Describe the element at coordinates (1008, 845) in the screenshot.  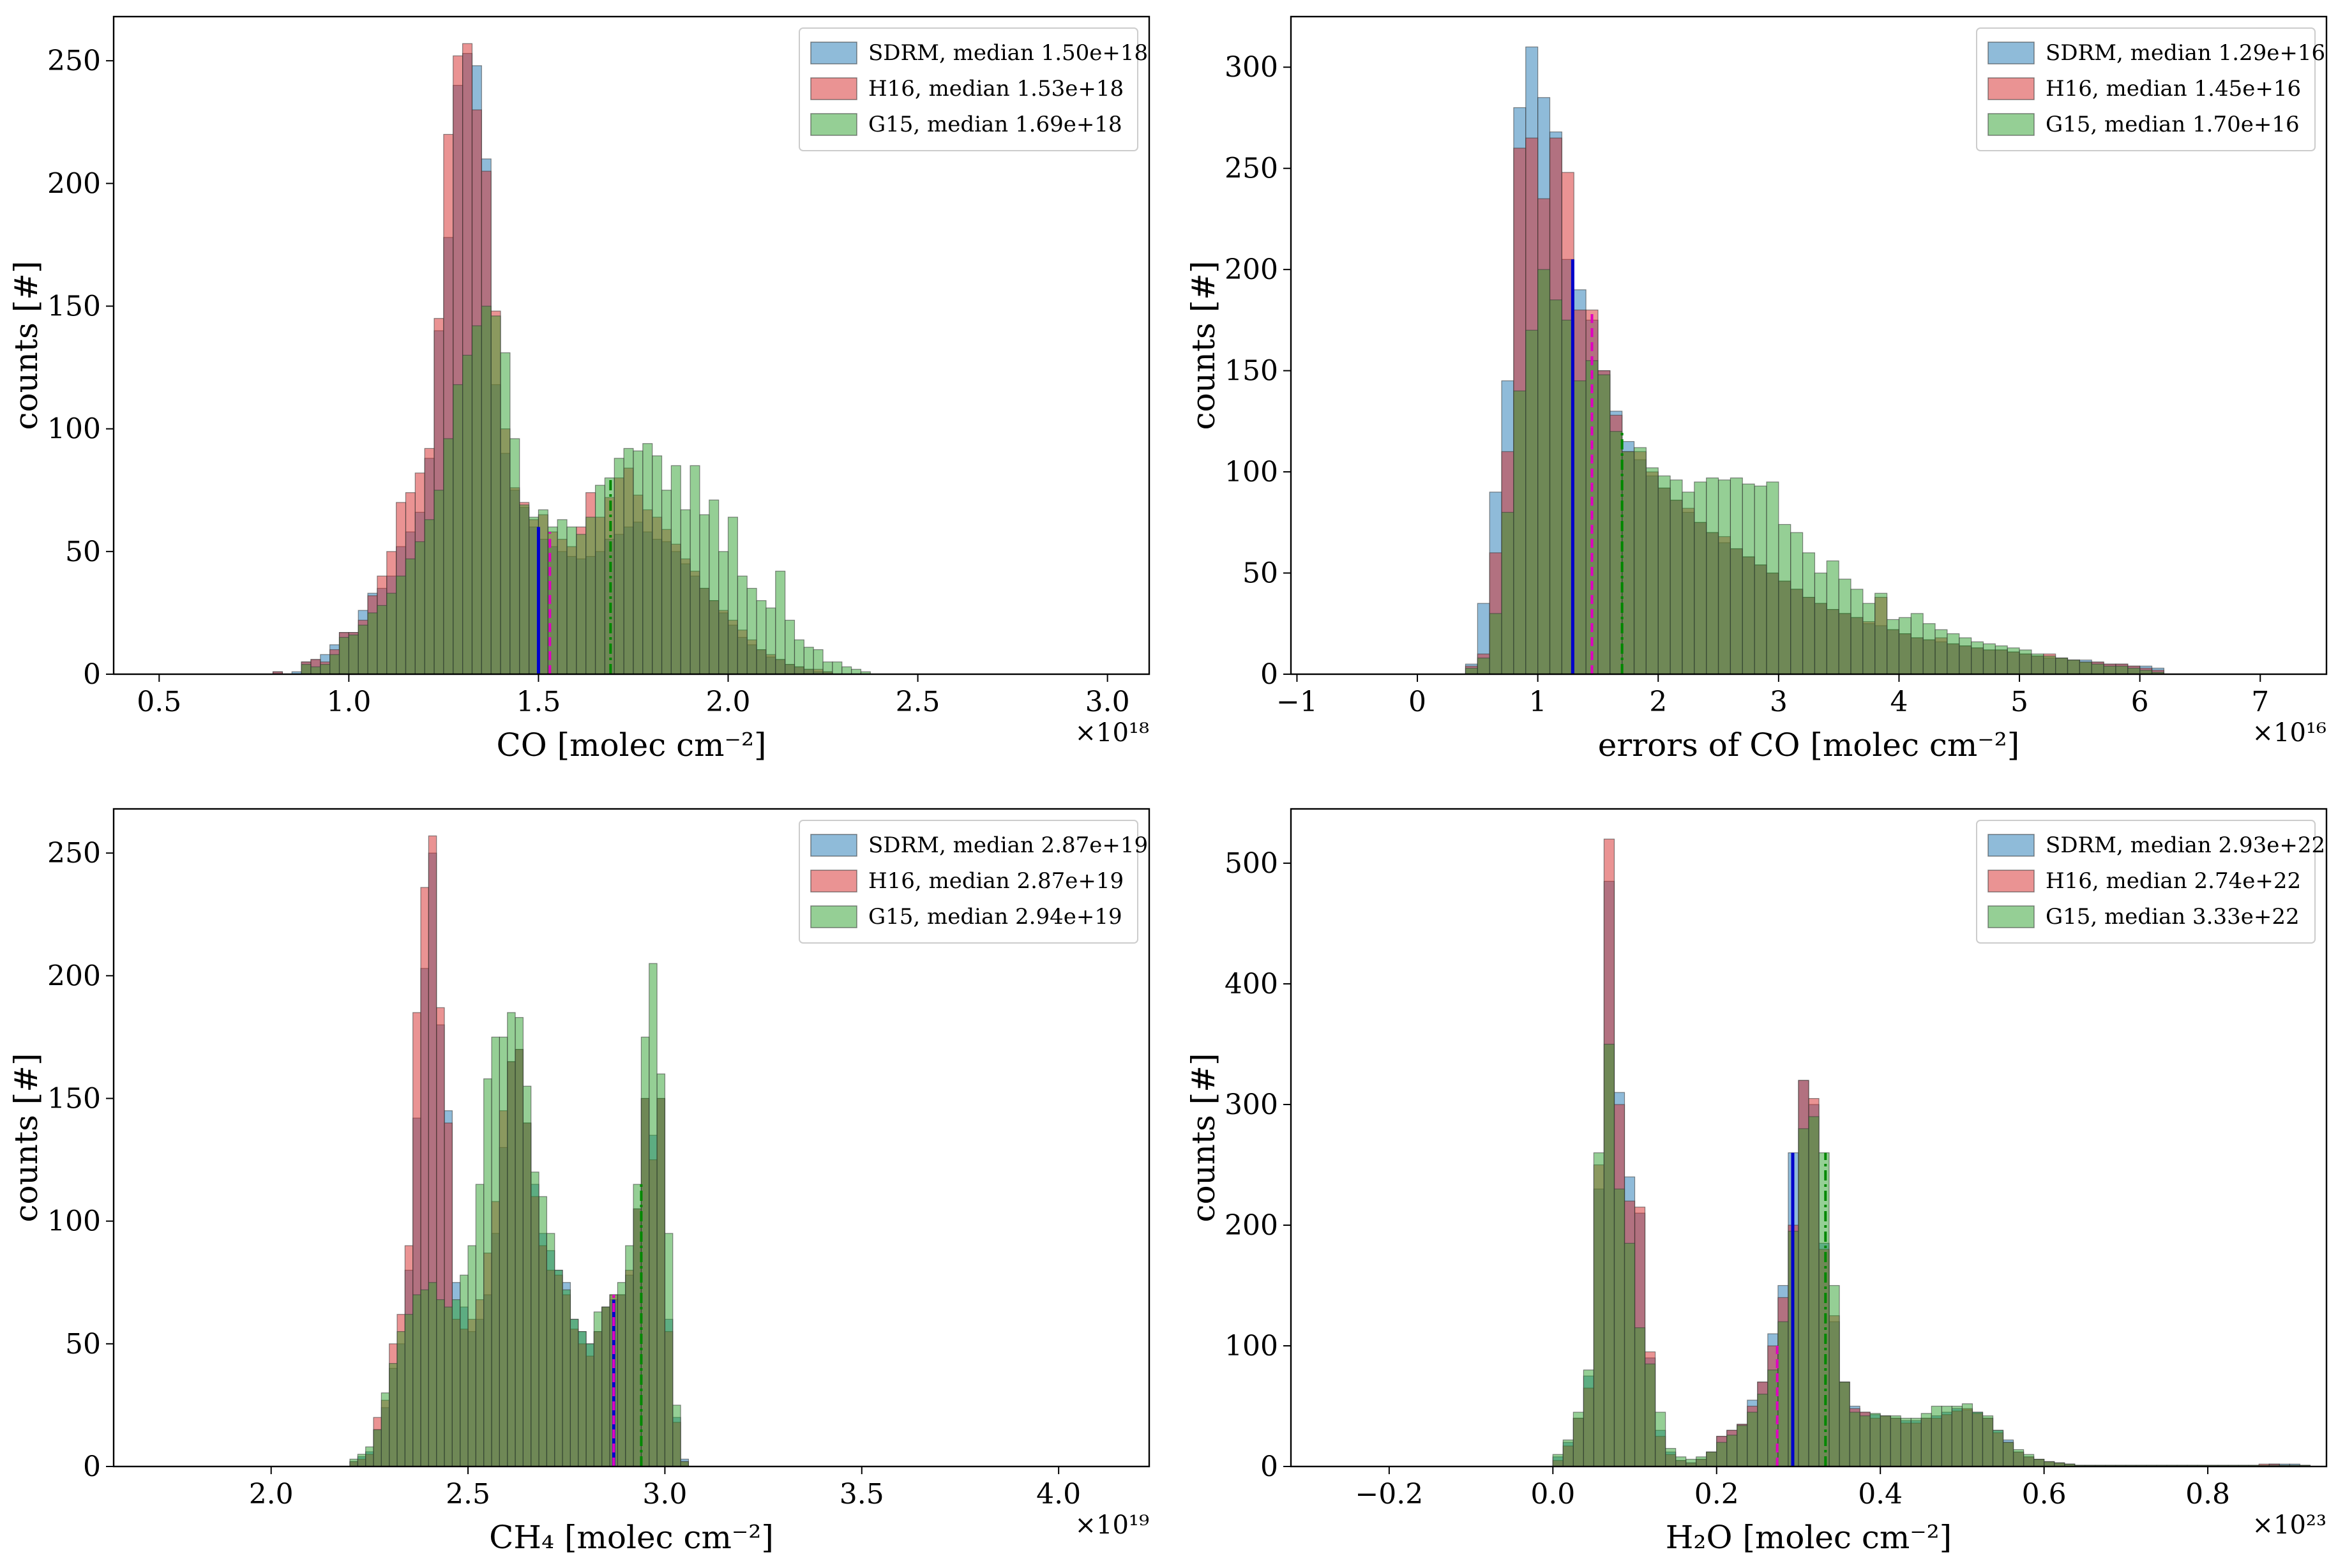
I see `legend-label-sdrm: SDRM, median 2.87e+19` at that location.